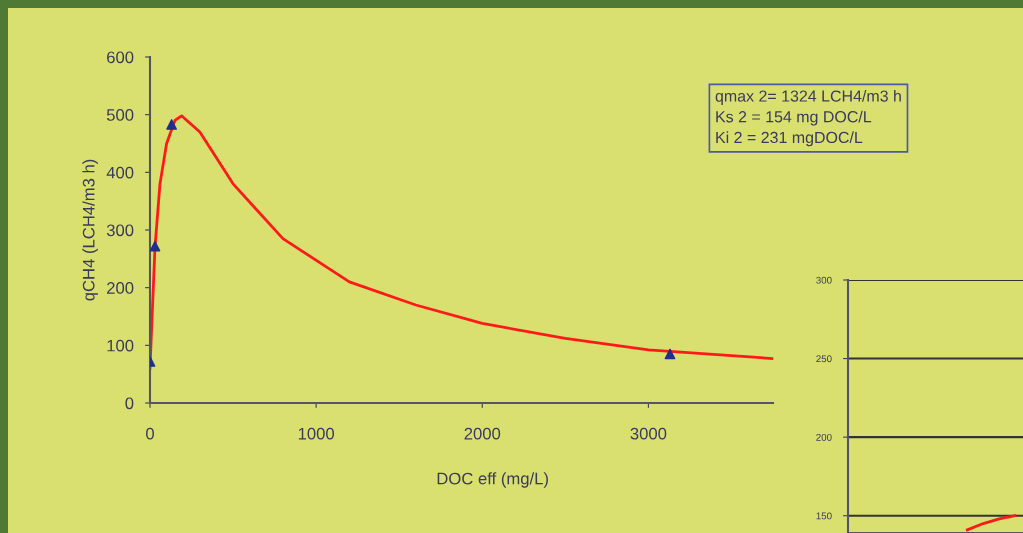  What do you see at coordinates (824, 359) in the screenshot?
I see `y-tick-label: 250` at bounding box center [824, 359].